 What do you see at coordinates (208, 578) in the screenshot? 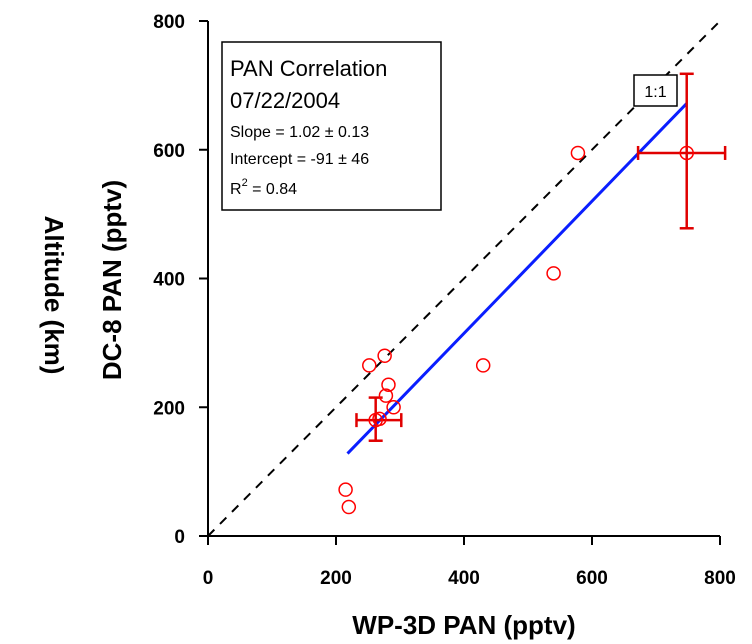
I see `x-tick-label: 0` at bounding box center [208, 578].